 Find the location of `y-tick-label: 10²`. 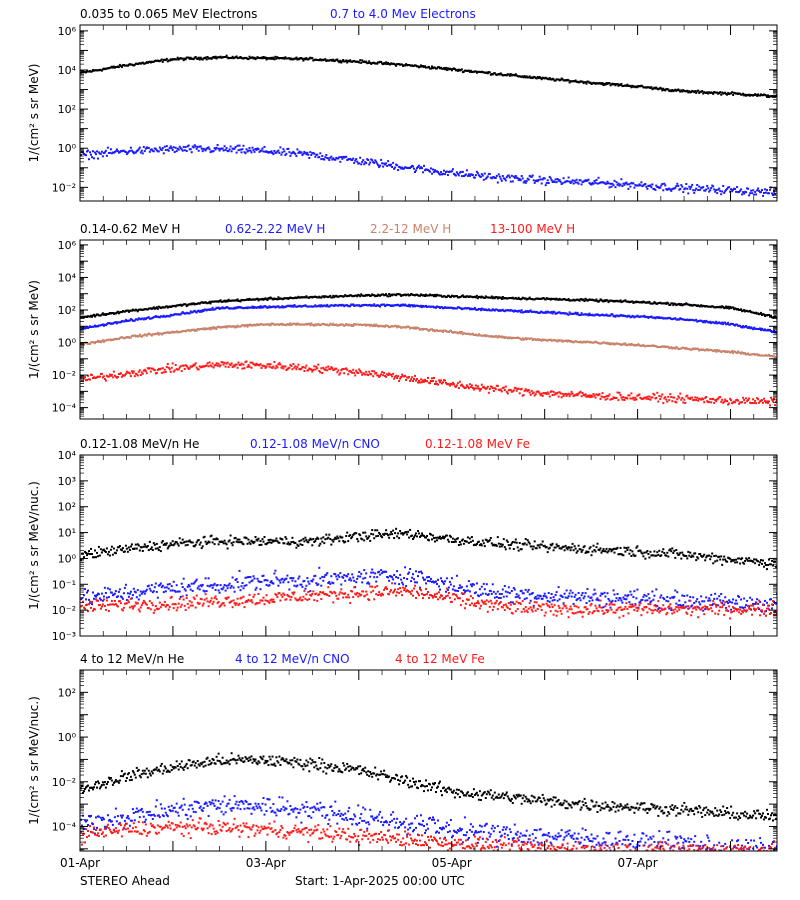

y-tick-label: 10² is located at coordinates (67, 310).